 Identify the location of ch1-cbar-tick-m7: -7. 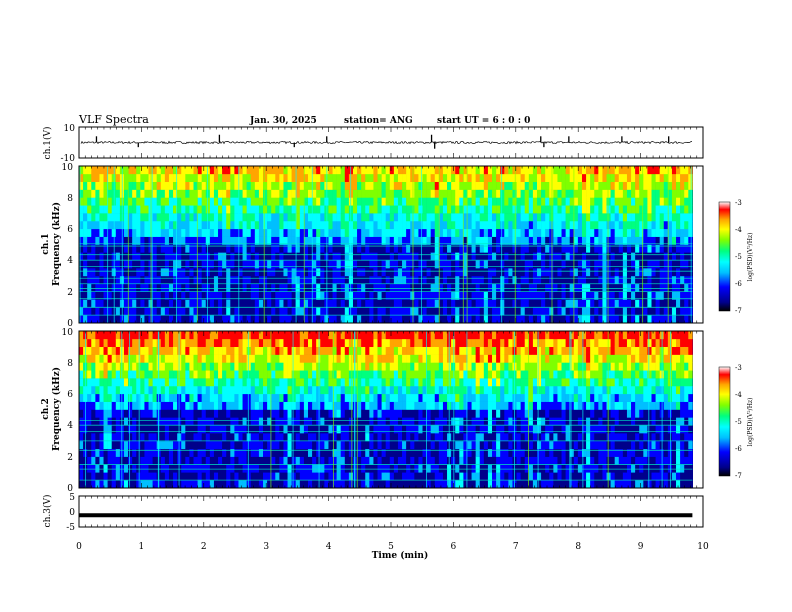
(738, 311).